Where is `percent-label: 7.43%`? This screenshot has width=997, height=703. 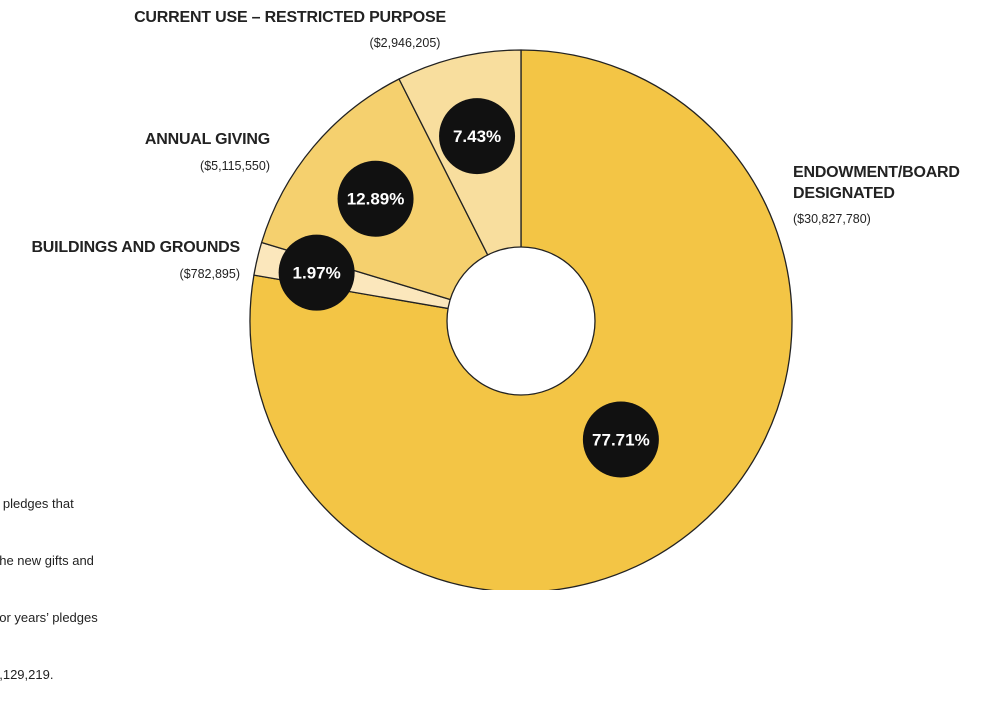
percent-label: 7.43% is located at coordinates (477, 136).